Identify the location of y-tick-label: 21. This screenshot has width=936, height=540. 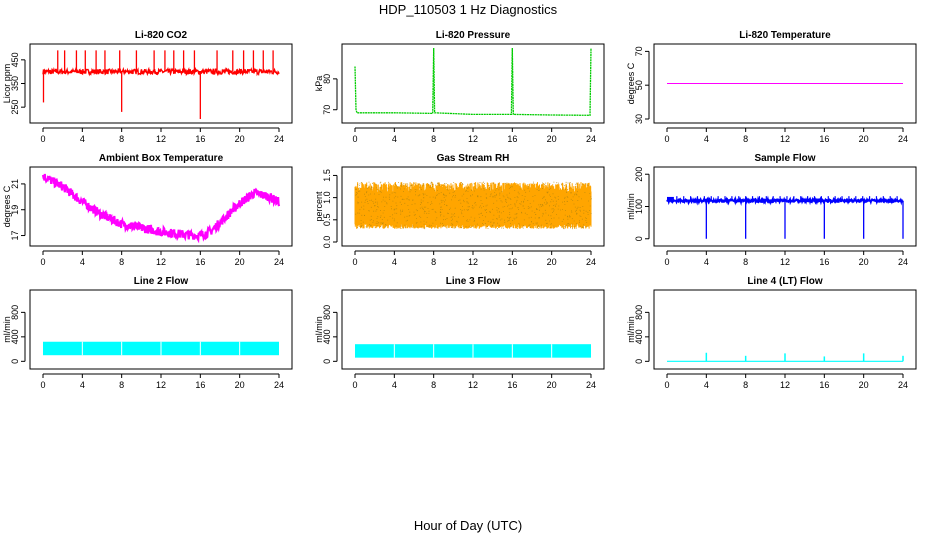
(15, 184).